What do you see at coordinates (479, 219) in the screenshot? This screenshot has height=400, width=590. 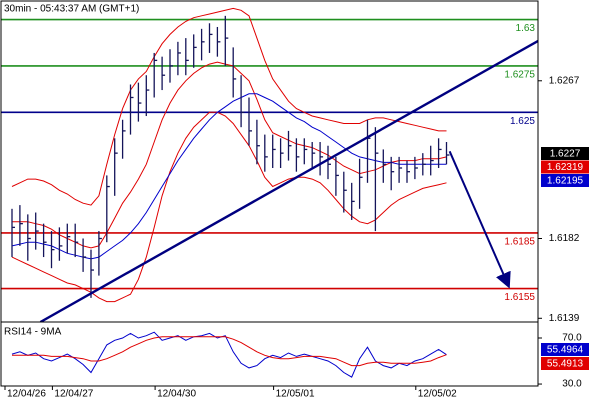 I see `forecast-arrow` at bounding box center [479, 219].